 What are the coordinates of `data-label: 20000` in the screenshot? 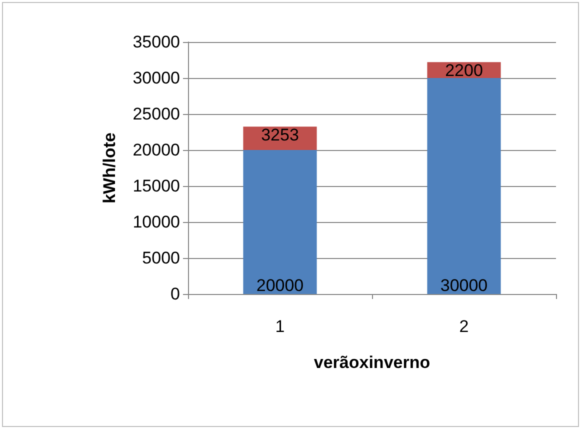 It's located at (280, 285).